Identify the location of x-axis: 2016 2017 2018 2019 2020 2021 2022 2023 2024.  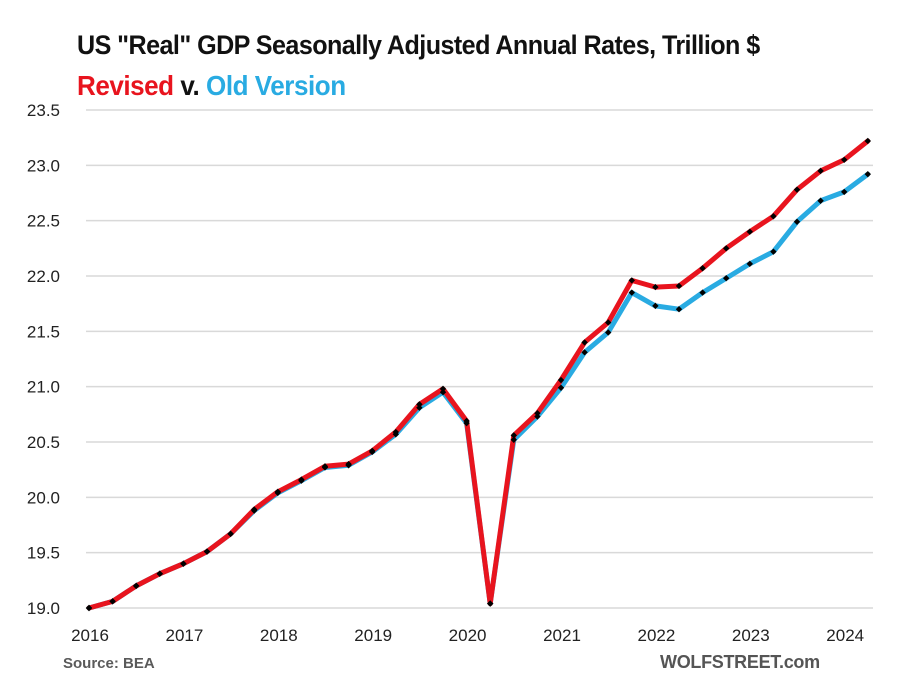
(467, 635).